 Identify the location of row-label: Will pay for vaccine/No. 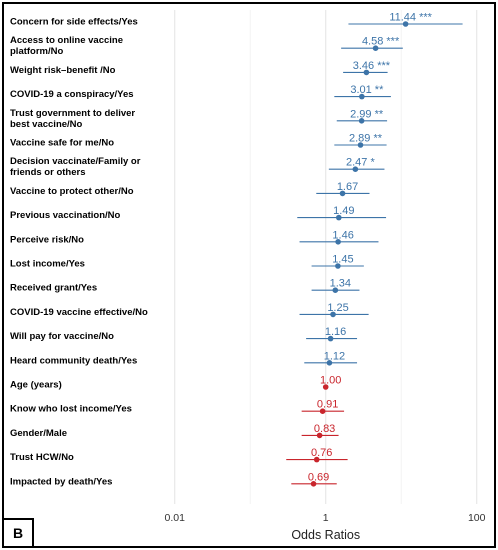
(62, 336).